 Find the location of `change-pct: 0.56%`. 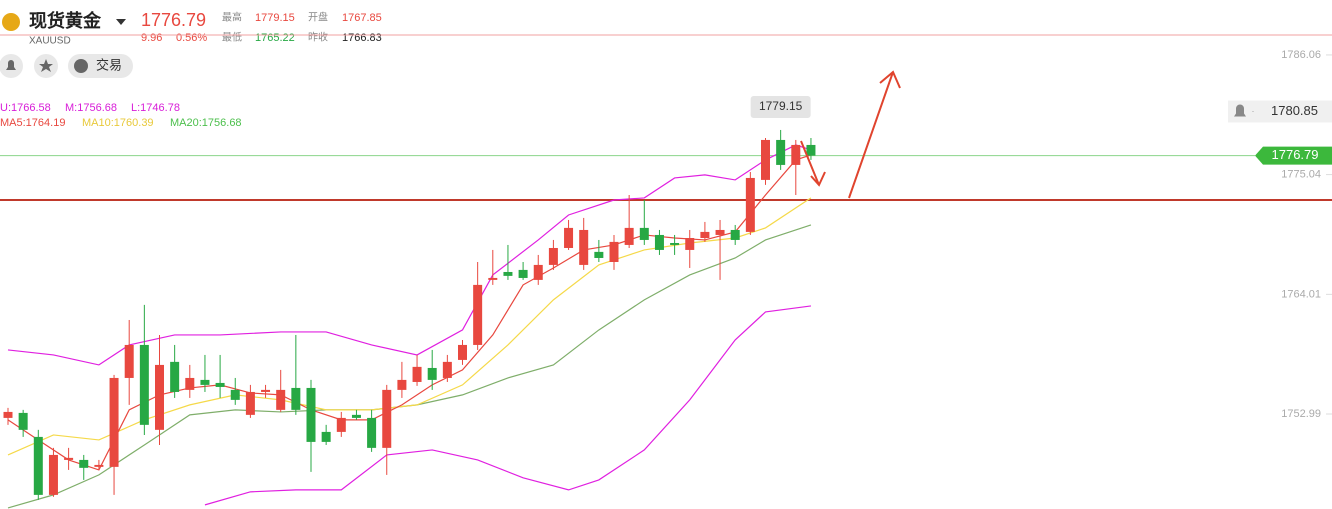

change-pct: 0.56% is located at coordinates (191, 38).